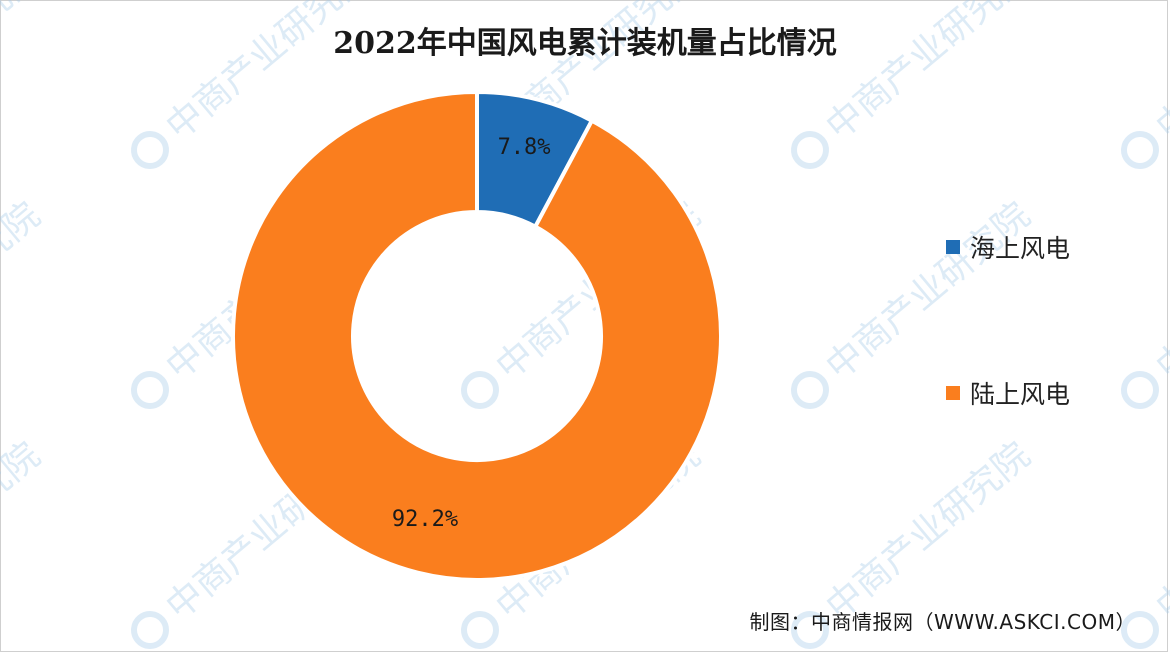 This screenshot has width=1170, height=654. What do you see at coordinates (524, 147) in the screenshot?
I see `data-label-offshore: 7.8%` at bounding box center [524, 147].